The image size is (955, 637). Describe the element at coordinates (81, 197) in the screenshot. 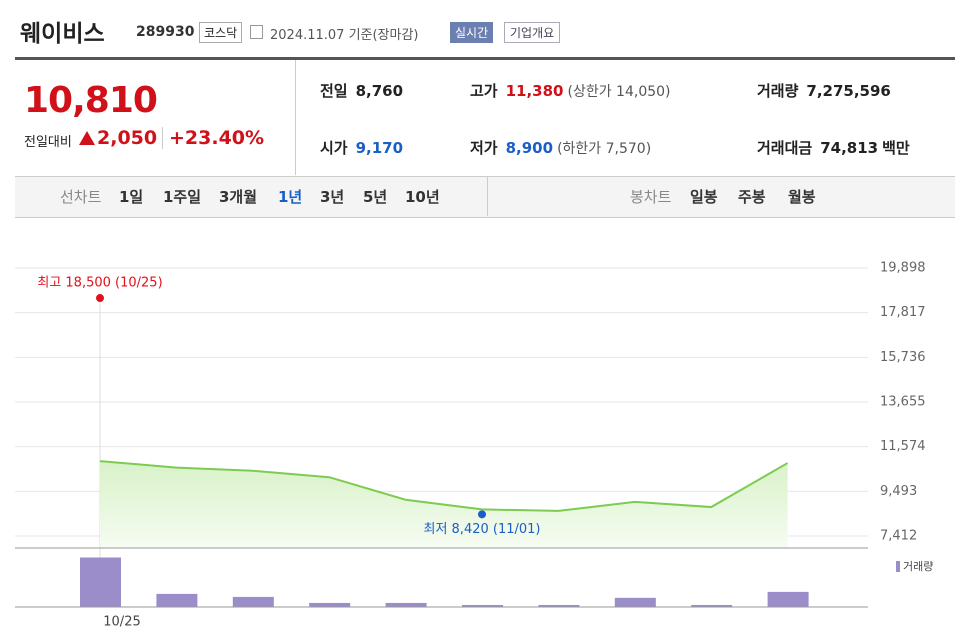

I see `tab-label: 선차트` at that location.